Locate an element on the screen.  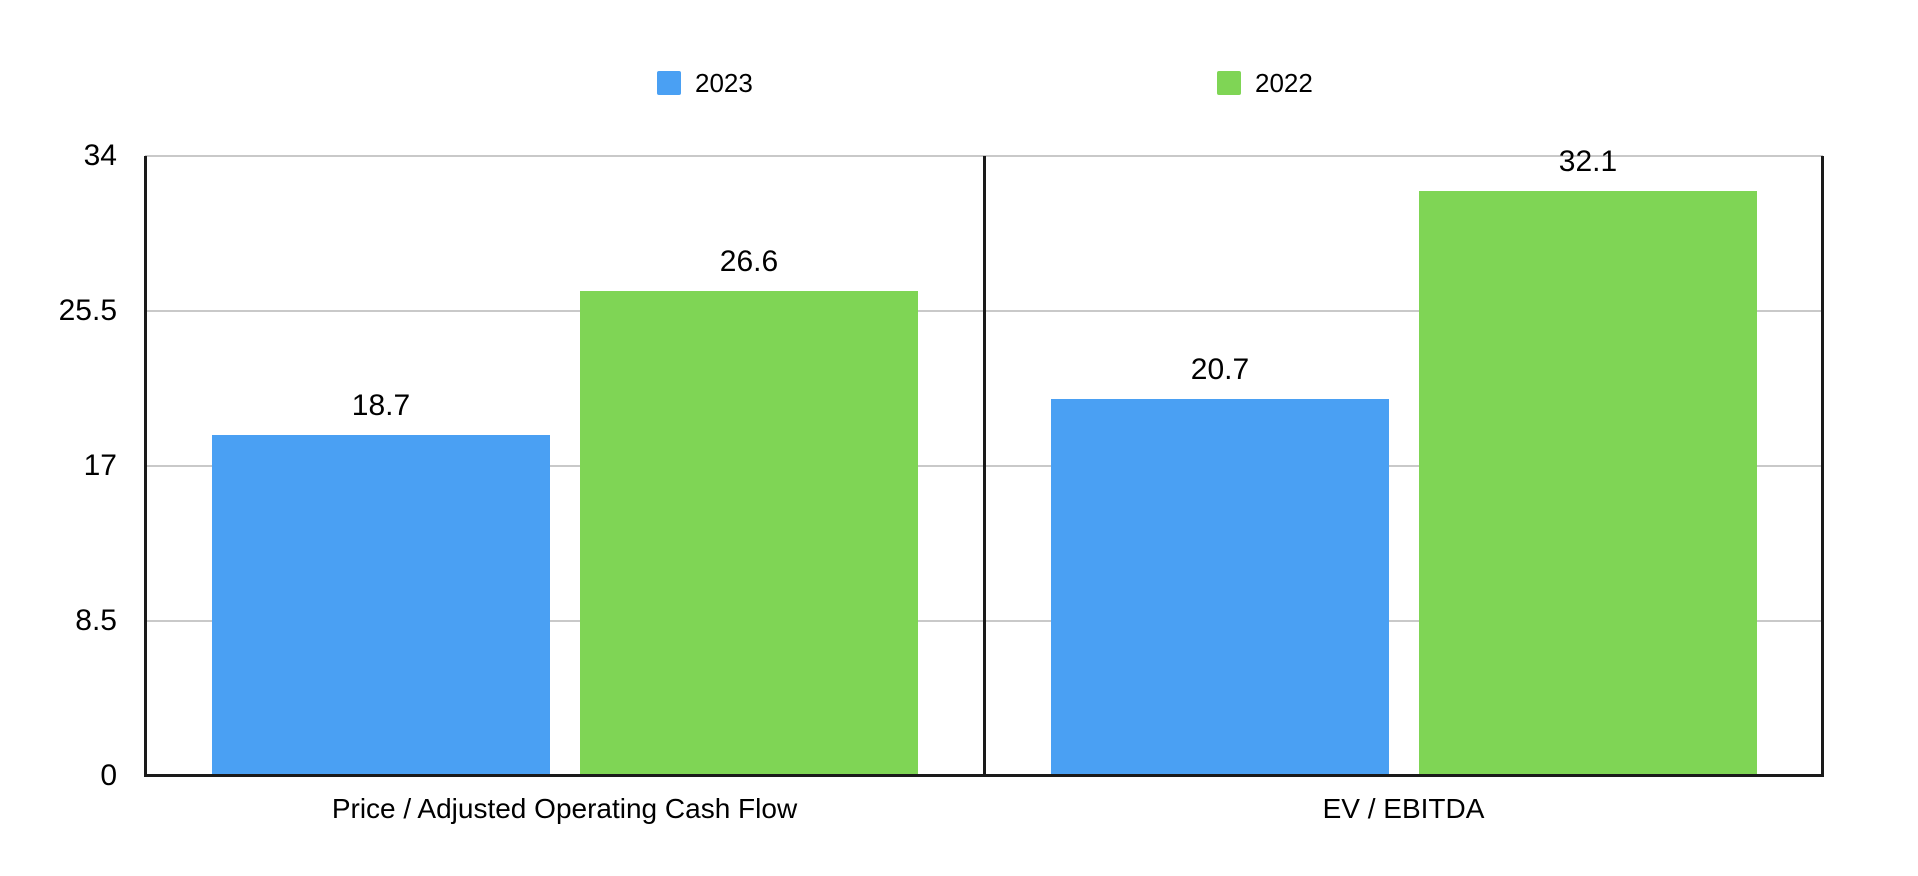
bar-value-label: 32.1 is located at coordinates (1588, 161).